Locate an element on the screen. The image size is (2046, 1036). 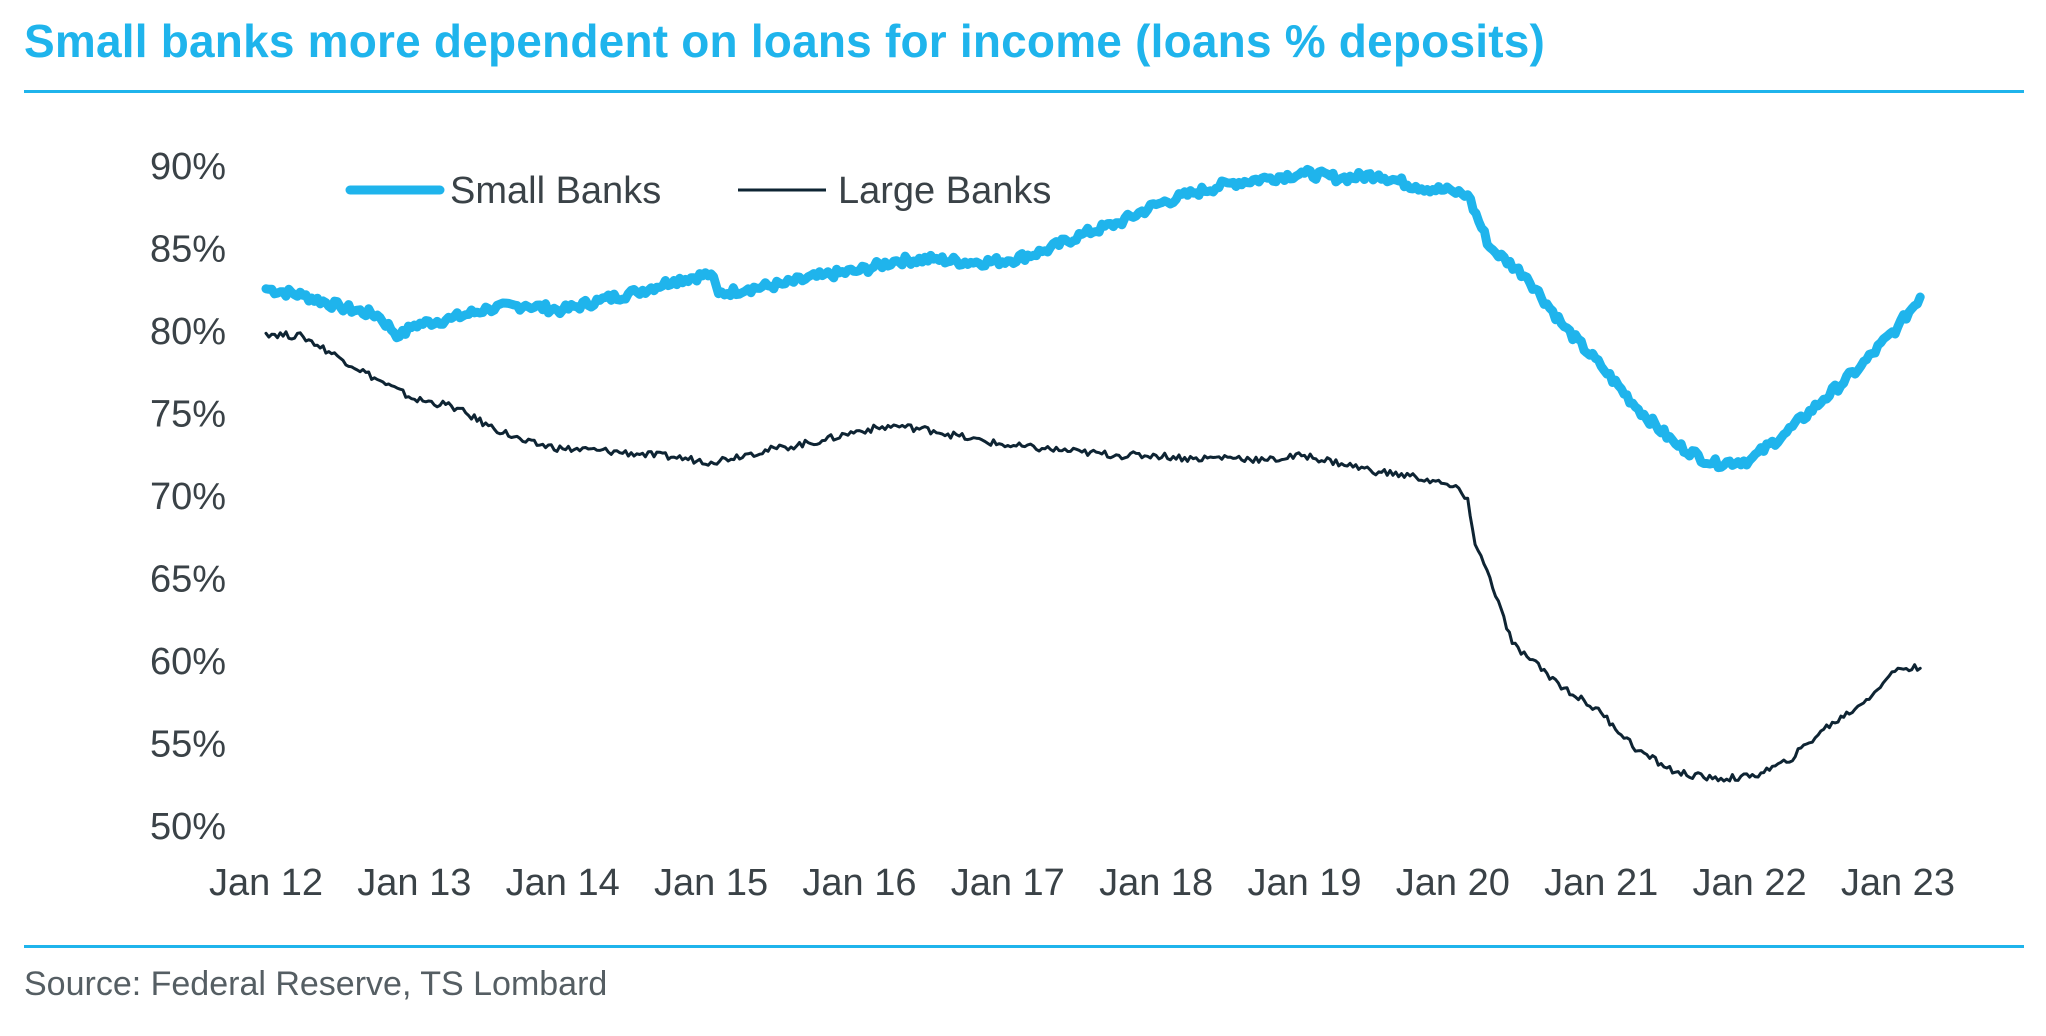
x-tick-label: Jan 12 is located at coordinates (266, 883).